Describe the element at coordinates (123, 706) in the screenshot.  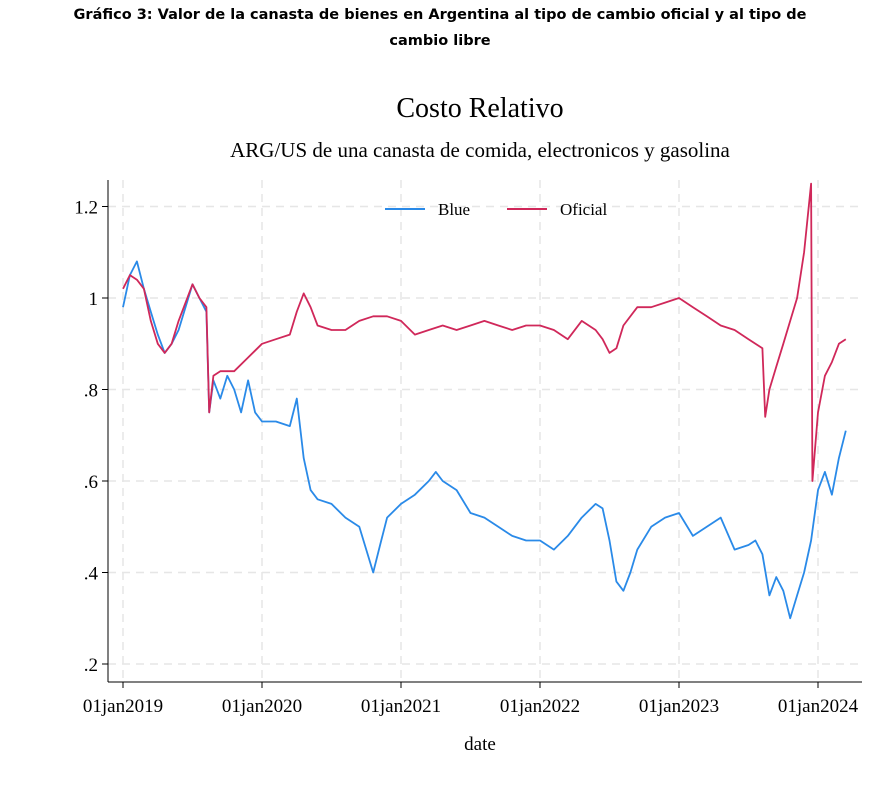
I see `x-tick-label: 01jan2019` at that location.